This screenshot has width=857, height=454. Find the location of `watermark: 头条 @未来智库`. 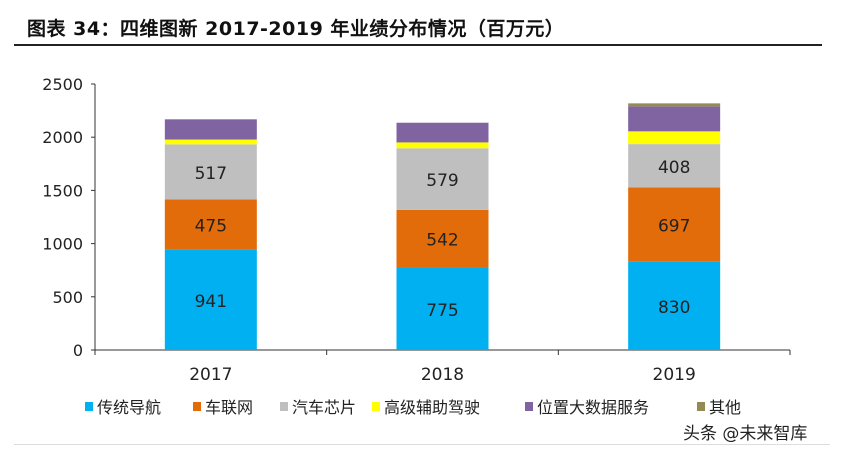

watermark: 头条 @未来智库 is located at coordinates (745, 434).